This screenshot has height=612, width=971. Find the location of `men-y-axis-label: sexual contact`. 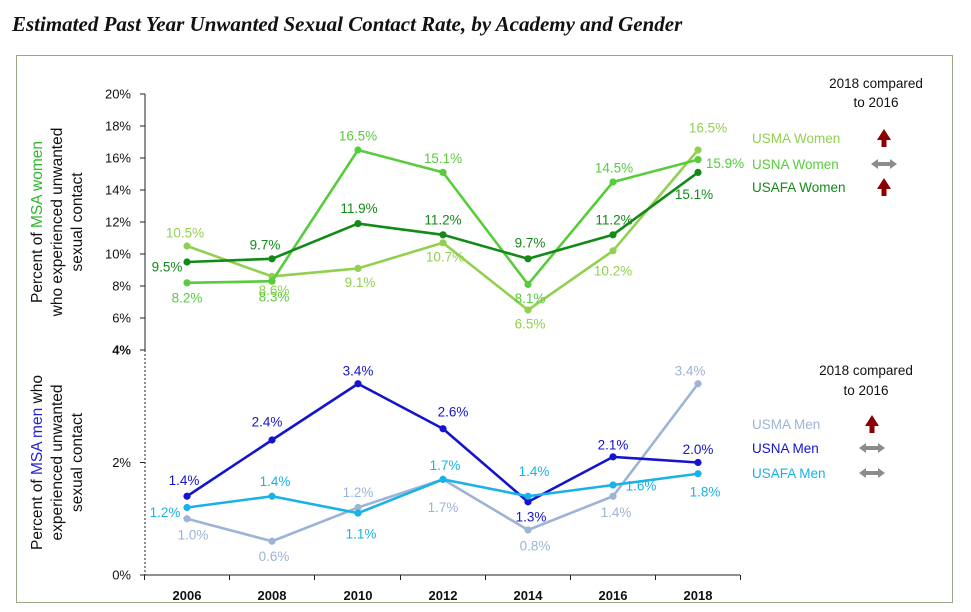

men-y-axis-label: sexual contact is located at coordinates (77, 462).